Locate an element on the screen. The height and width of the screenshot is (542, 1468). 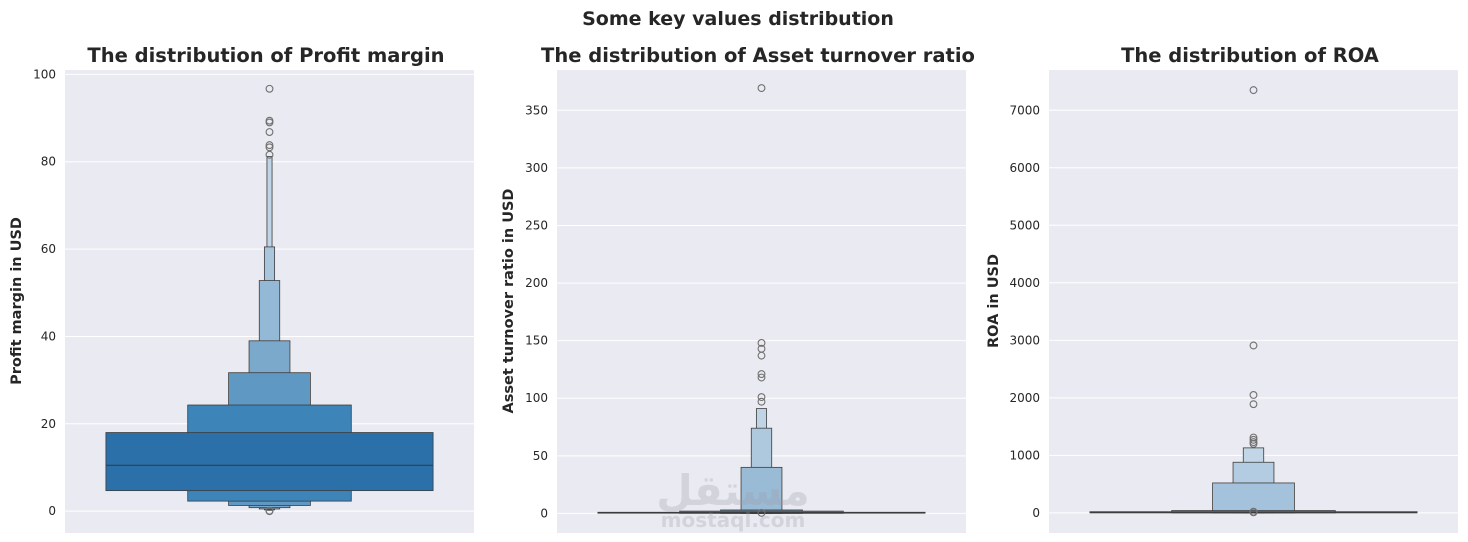
watermark-arabic: مستقل is located at coordinates (733, 490).